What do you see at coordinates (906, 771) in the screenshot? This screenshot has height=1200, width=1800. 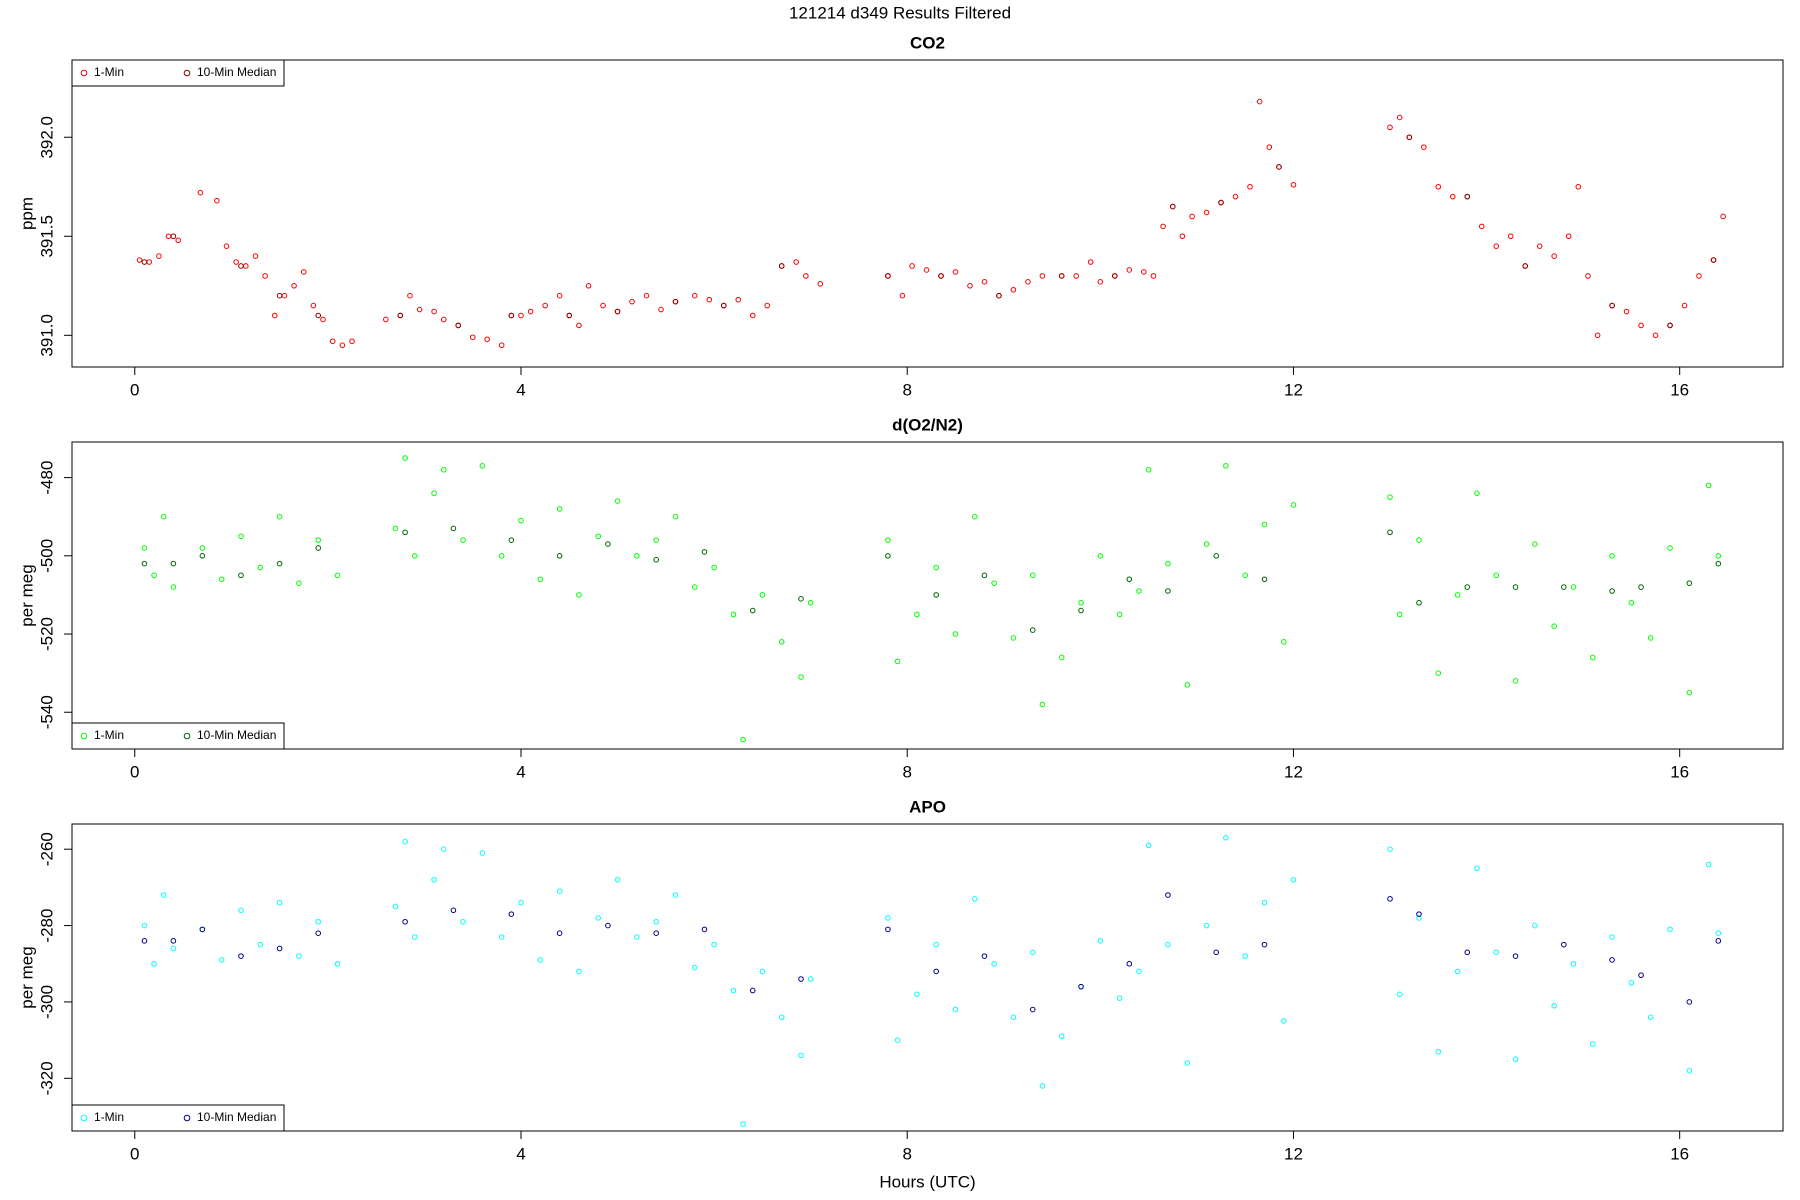 I see `x-tick-label: 8` at bounding box center [906, 771].